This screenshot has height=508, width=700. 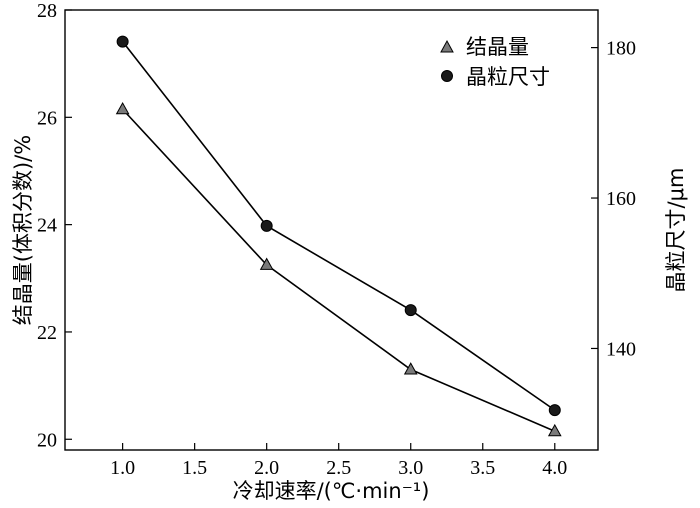 What do you see at coordinates (621, 199) in the screenshot?
I see `y-right-tick-label-1: 160` at bounding box center [621, 199].